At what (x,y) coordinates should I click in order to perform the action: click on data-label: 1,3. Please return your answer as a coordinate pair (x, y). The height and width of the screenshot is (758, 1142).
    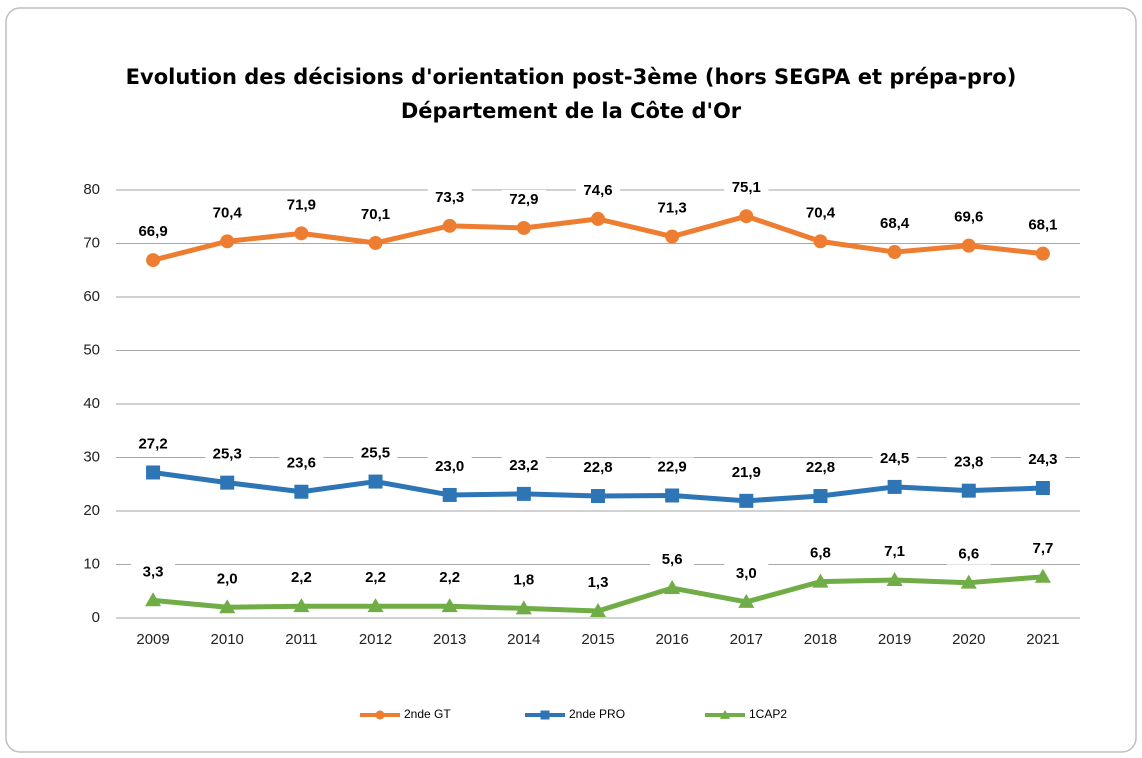
    Looking at the image, I should click on (598, 582).